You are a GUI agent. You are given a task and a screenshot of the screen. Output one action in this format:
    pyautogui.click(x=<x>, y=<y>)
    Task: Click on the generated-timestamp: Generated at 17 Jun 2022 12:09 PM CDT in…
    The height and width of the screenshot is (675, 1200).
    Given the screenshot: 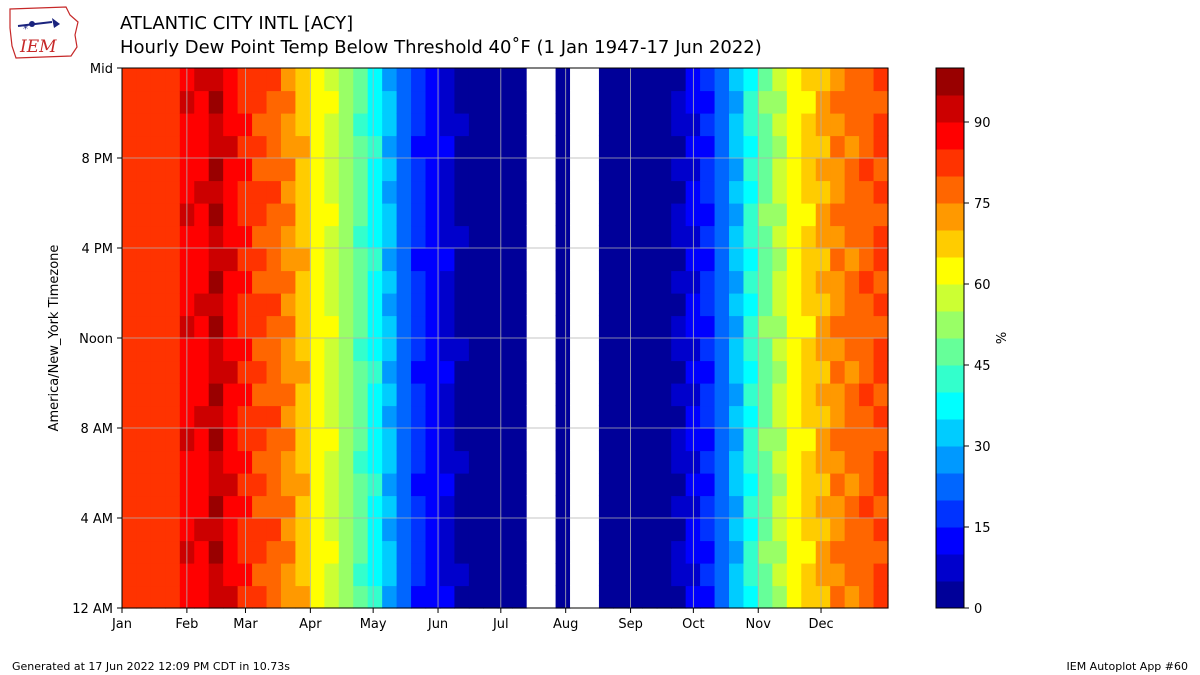 What is the action you would take?
    pyautogui.click(x=151, y=666)
    